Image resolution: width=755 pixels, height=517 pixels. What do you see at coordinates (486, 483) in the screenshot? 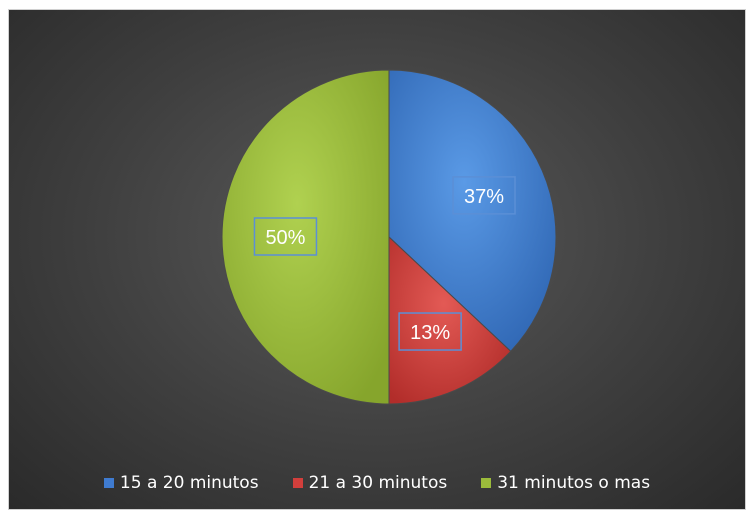
I see `legend-swatch-31-mas` at bounding box center [486, 483].